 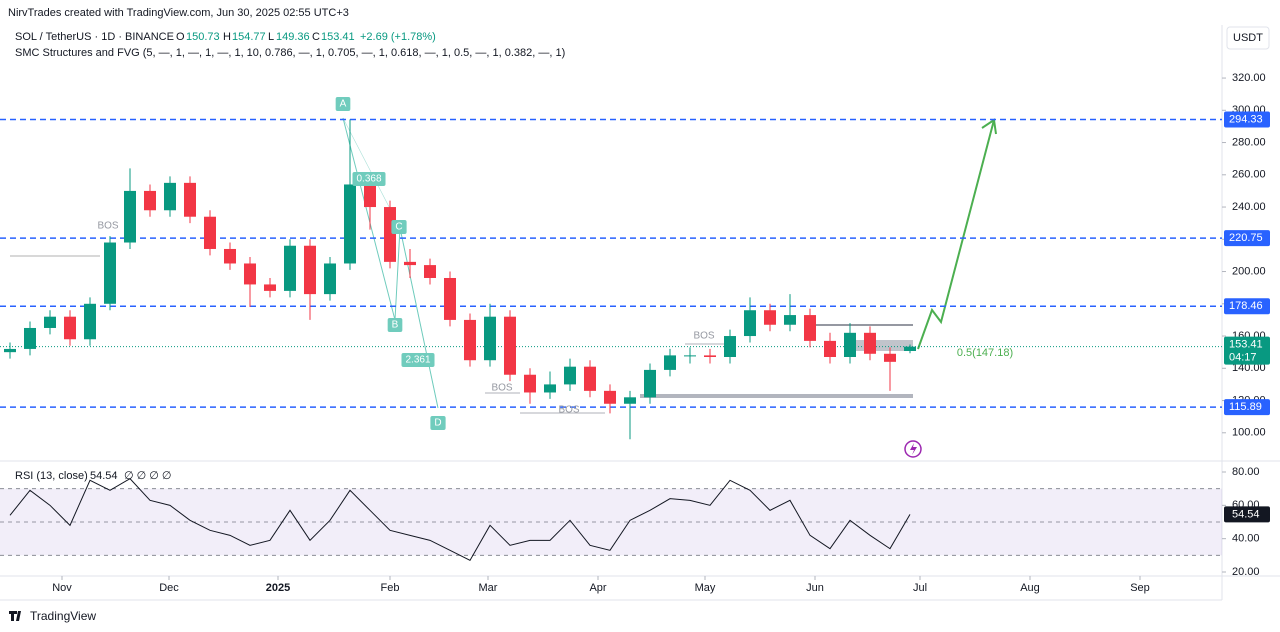 I want to click on y-tick-label: 140.00, so click(x=1249, y=368).